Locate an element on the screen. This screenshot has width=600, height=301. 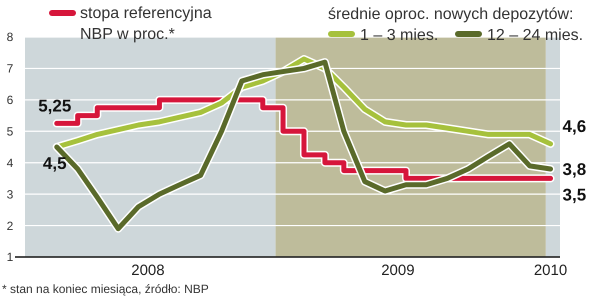
y-tick-label: 3 is located at coordinates (10, 194).